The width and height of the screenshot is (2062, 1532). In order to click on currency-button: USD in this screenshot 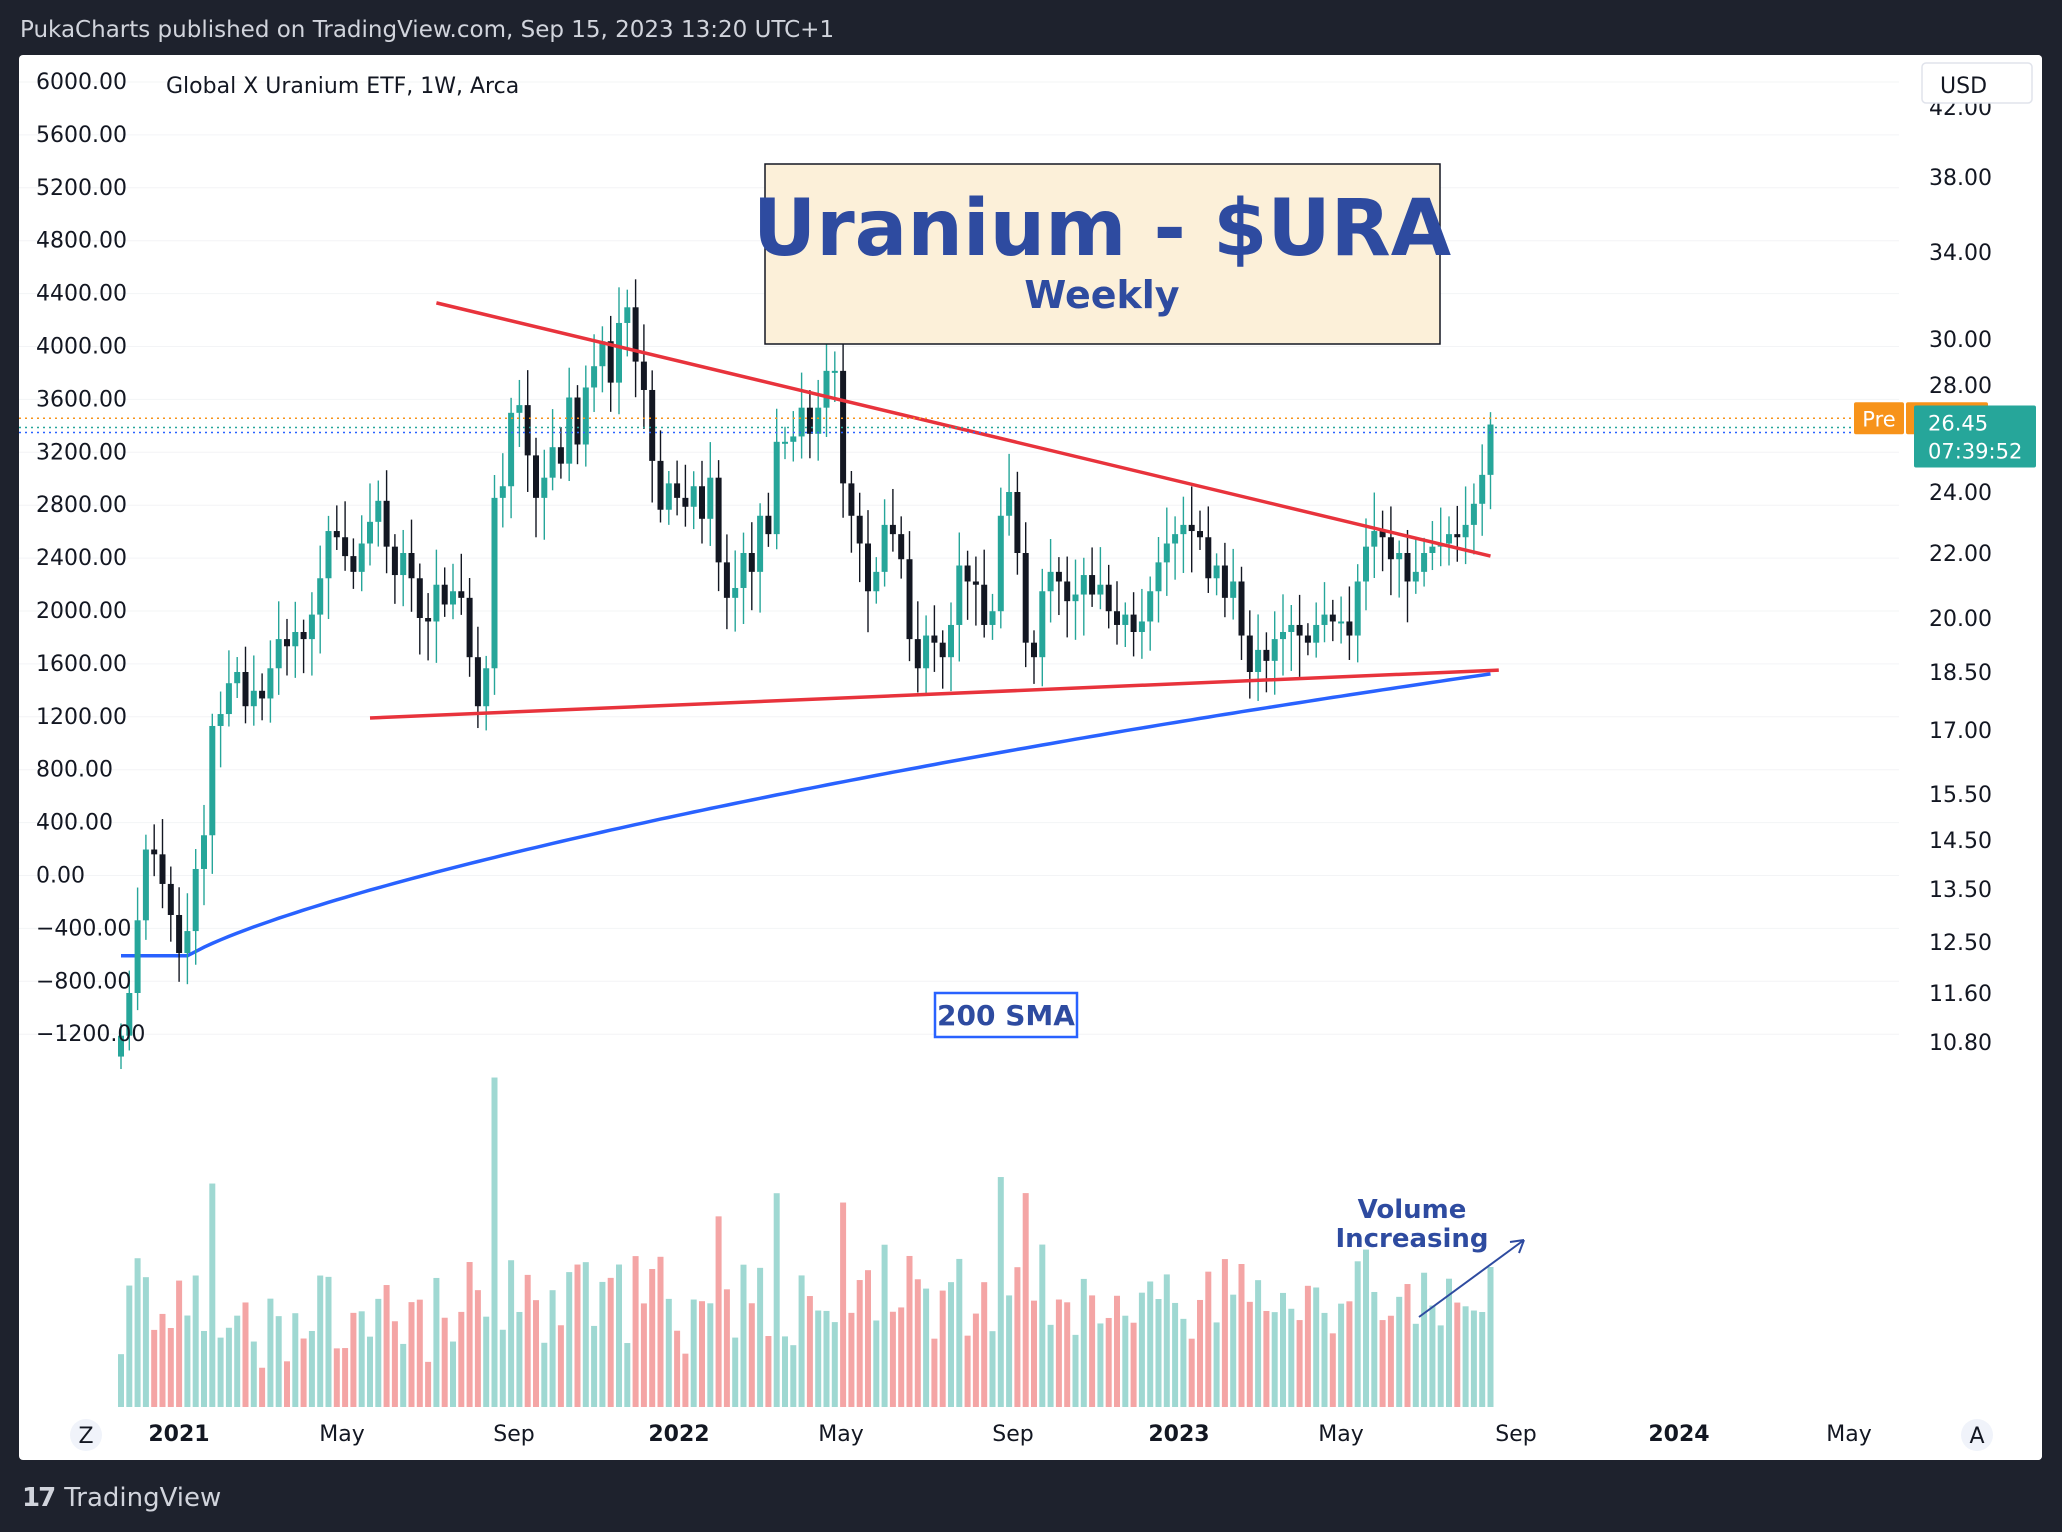, I will do `click(1977, 83)`.